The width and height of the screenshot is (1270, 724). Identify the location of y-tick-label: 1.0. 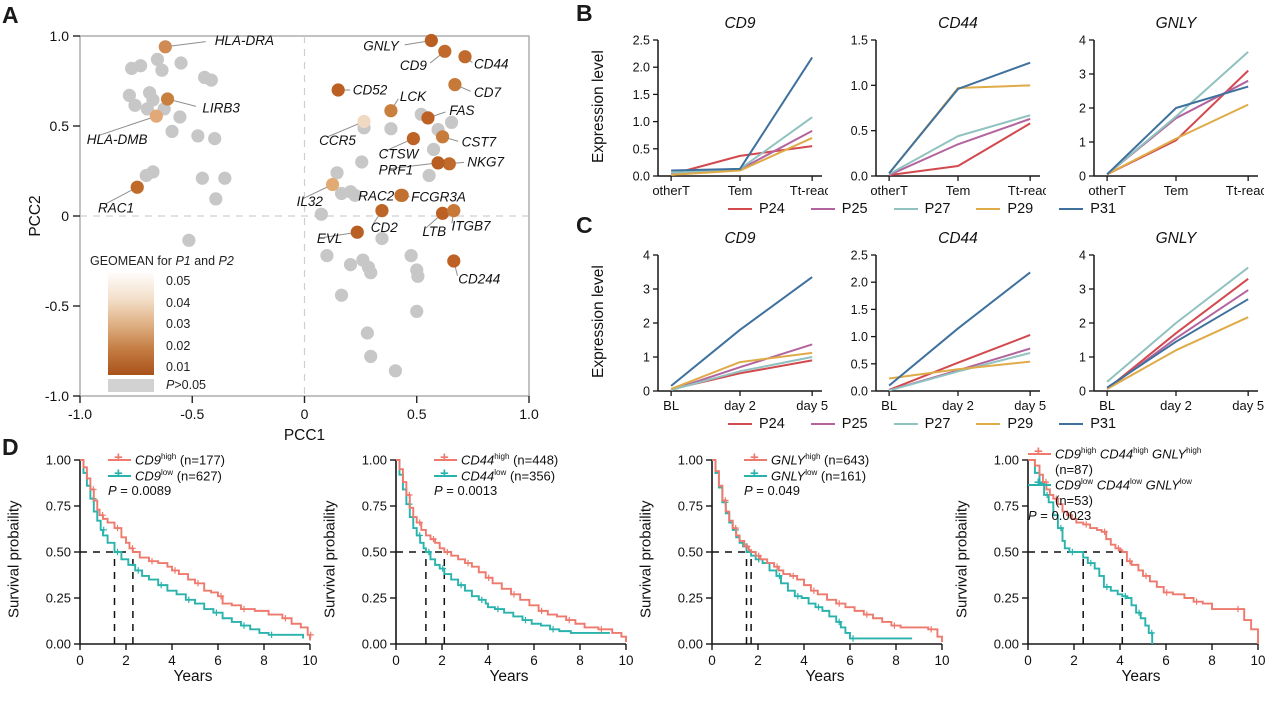
(859, 86).